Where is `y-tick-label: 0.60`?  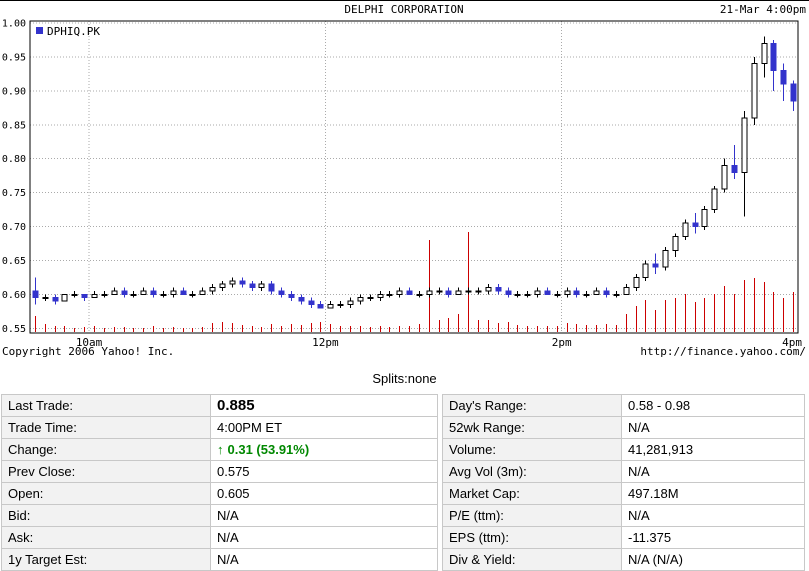
y-tick-label: 0.60 is located at coordinates (14, 295).